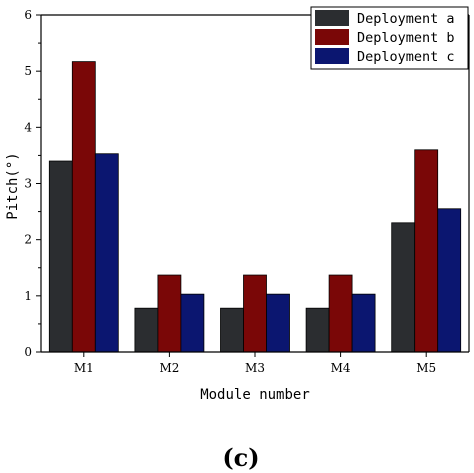 Image resolution: width=474 pixels, height=473 pixels. What do you see at coordinates (28, 71) in the screenshot?
I see `y-tick-label-5: 5` at bounding box center [28, 71].